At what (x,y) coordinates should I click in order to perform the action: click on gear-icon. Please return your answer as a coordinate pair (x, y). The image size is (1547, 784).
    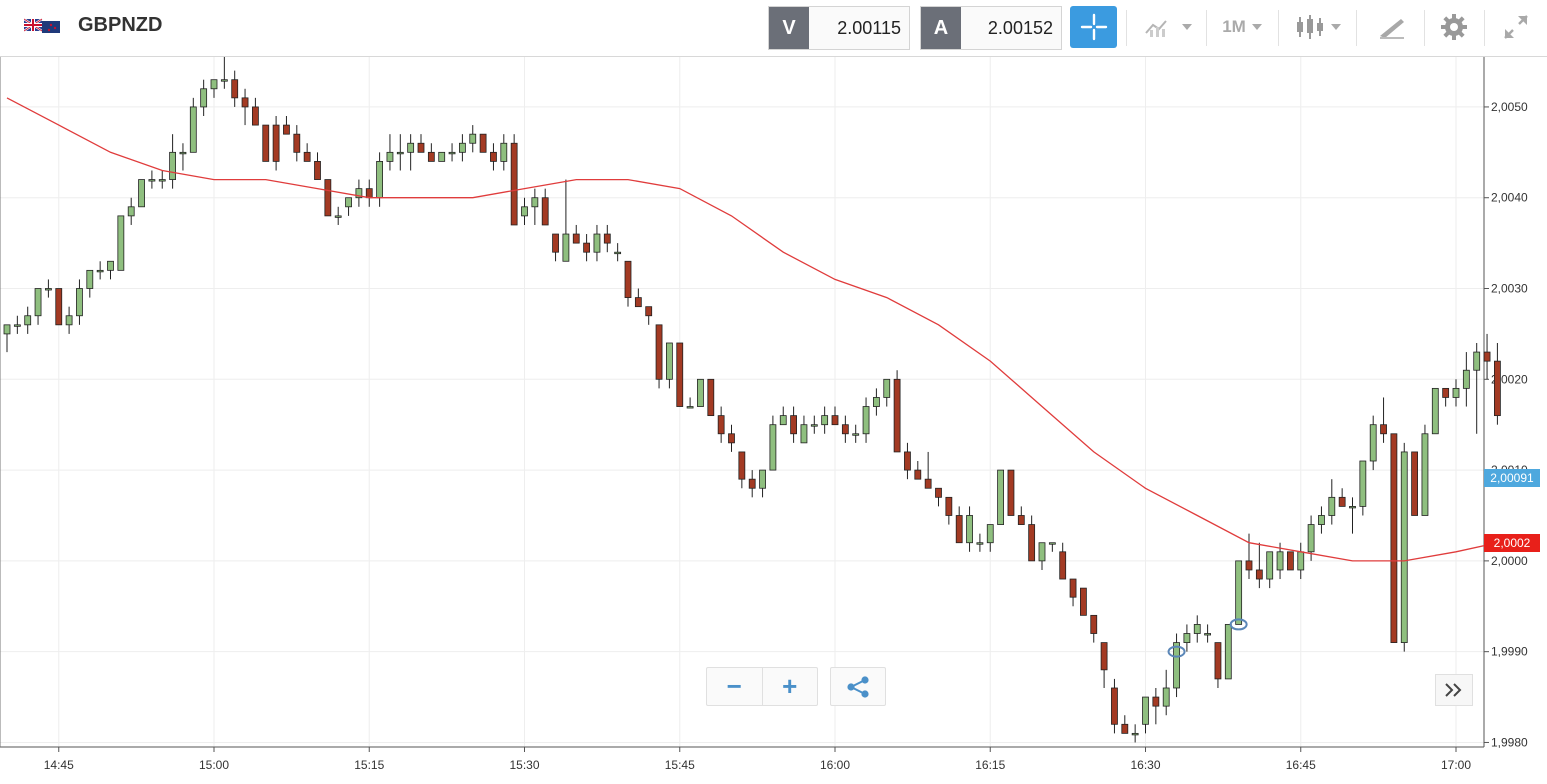
    Looking at the image, I should click on (1454, 27).